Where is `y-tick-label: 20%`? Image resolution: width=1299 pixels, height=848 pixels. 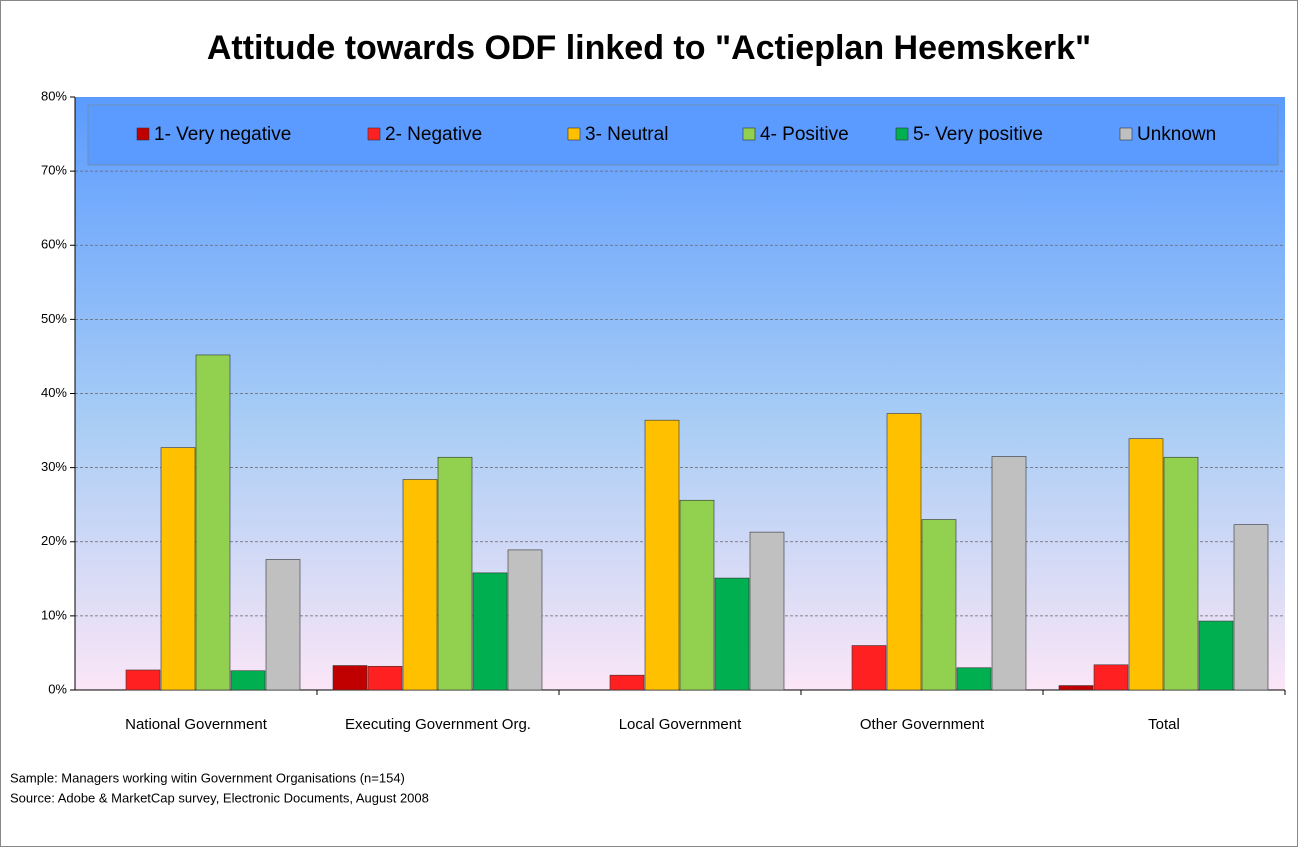 y-tick-label: 20% is located at coordinates (54, 540).